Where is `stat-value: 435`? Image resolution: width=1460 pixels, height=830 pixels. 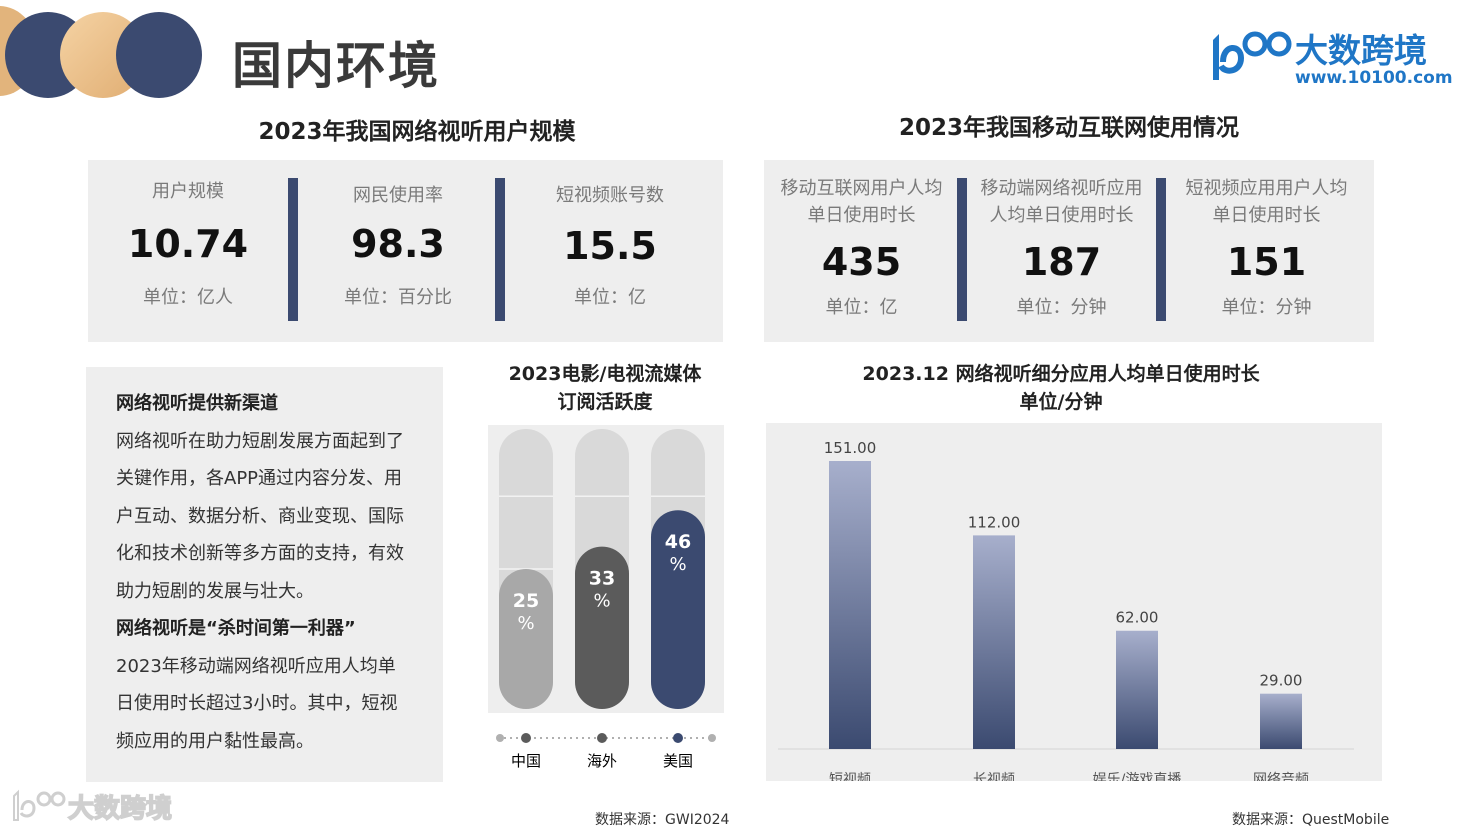 stat-value: 435 is located at coordinates (861, 262).